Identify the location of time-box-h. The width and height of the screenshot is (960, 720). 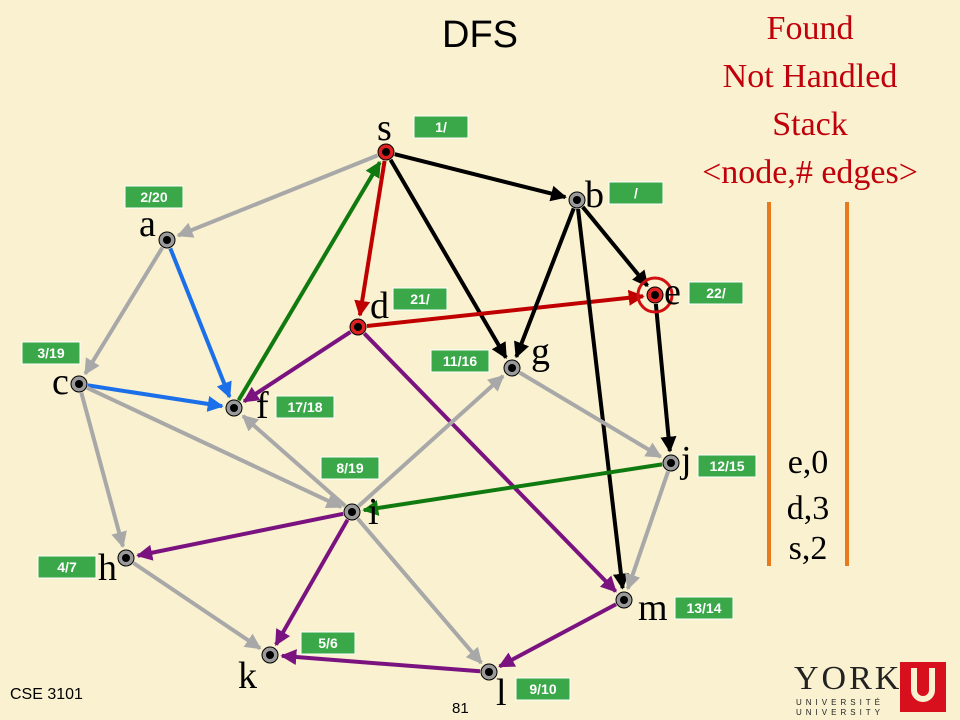
(67, 567).